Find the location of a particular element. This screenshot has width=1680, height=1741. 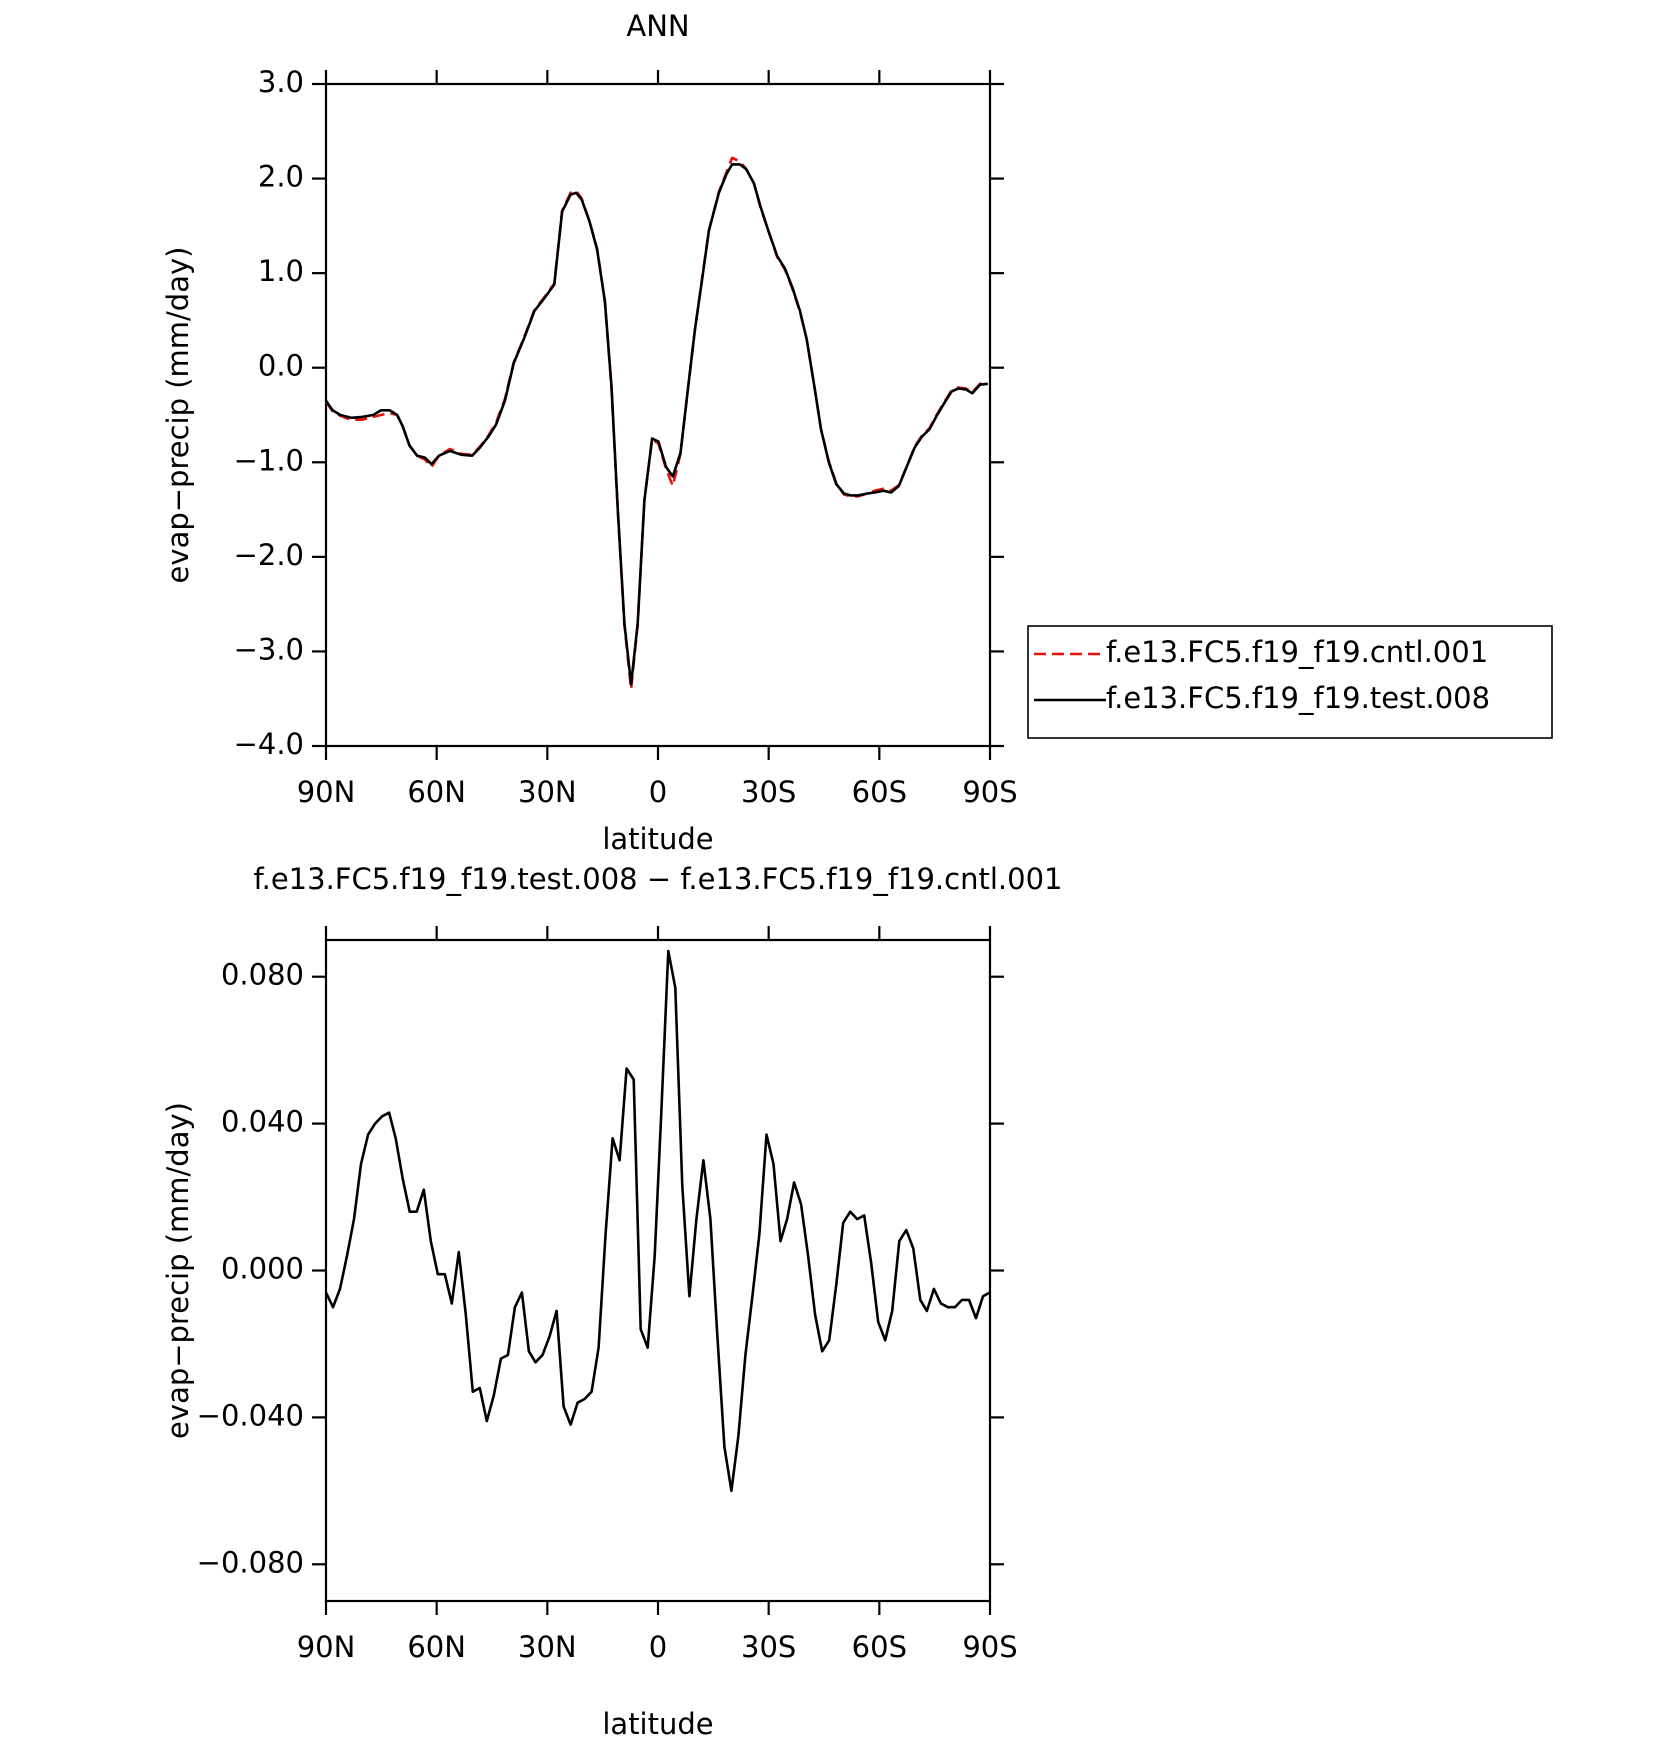

y-tick-label: 2.0 is located at coordinates (281, 177).